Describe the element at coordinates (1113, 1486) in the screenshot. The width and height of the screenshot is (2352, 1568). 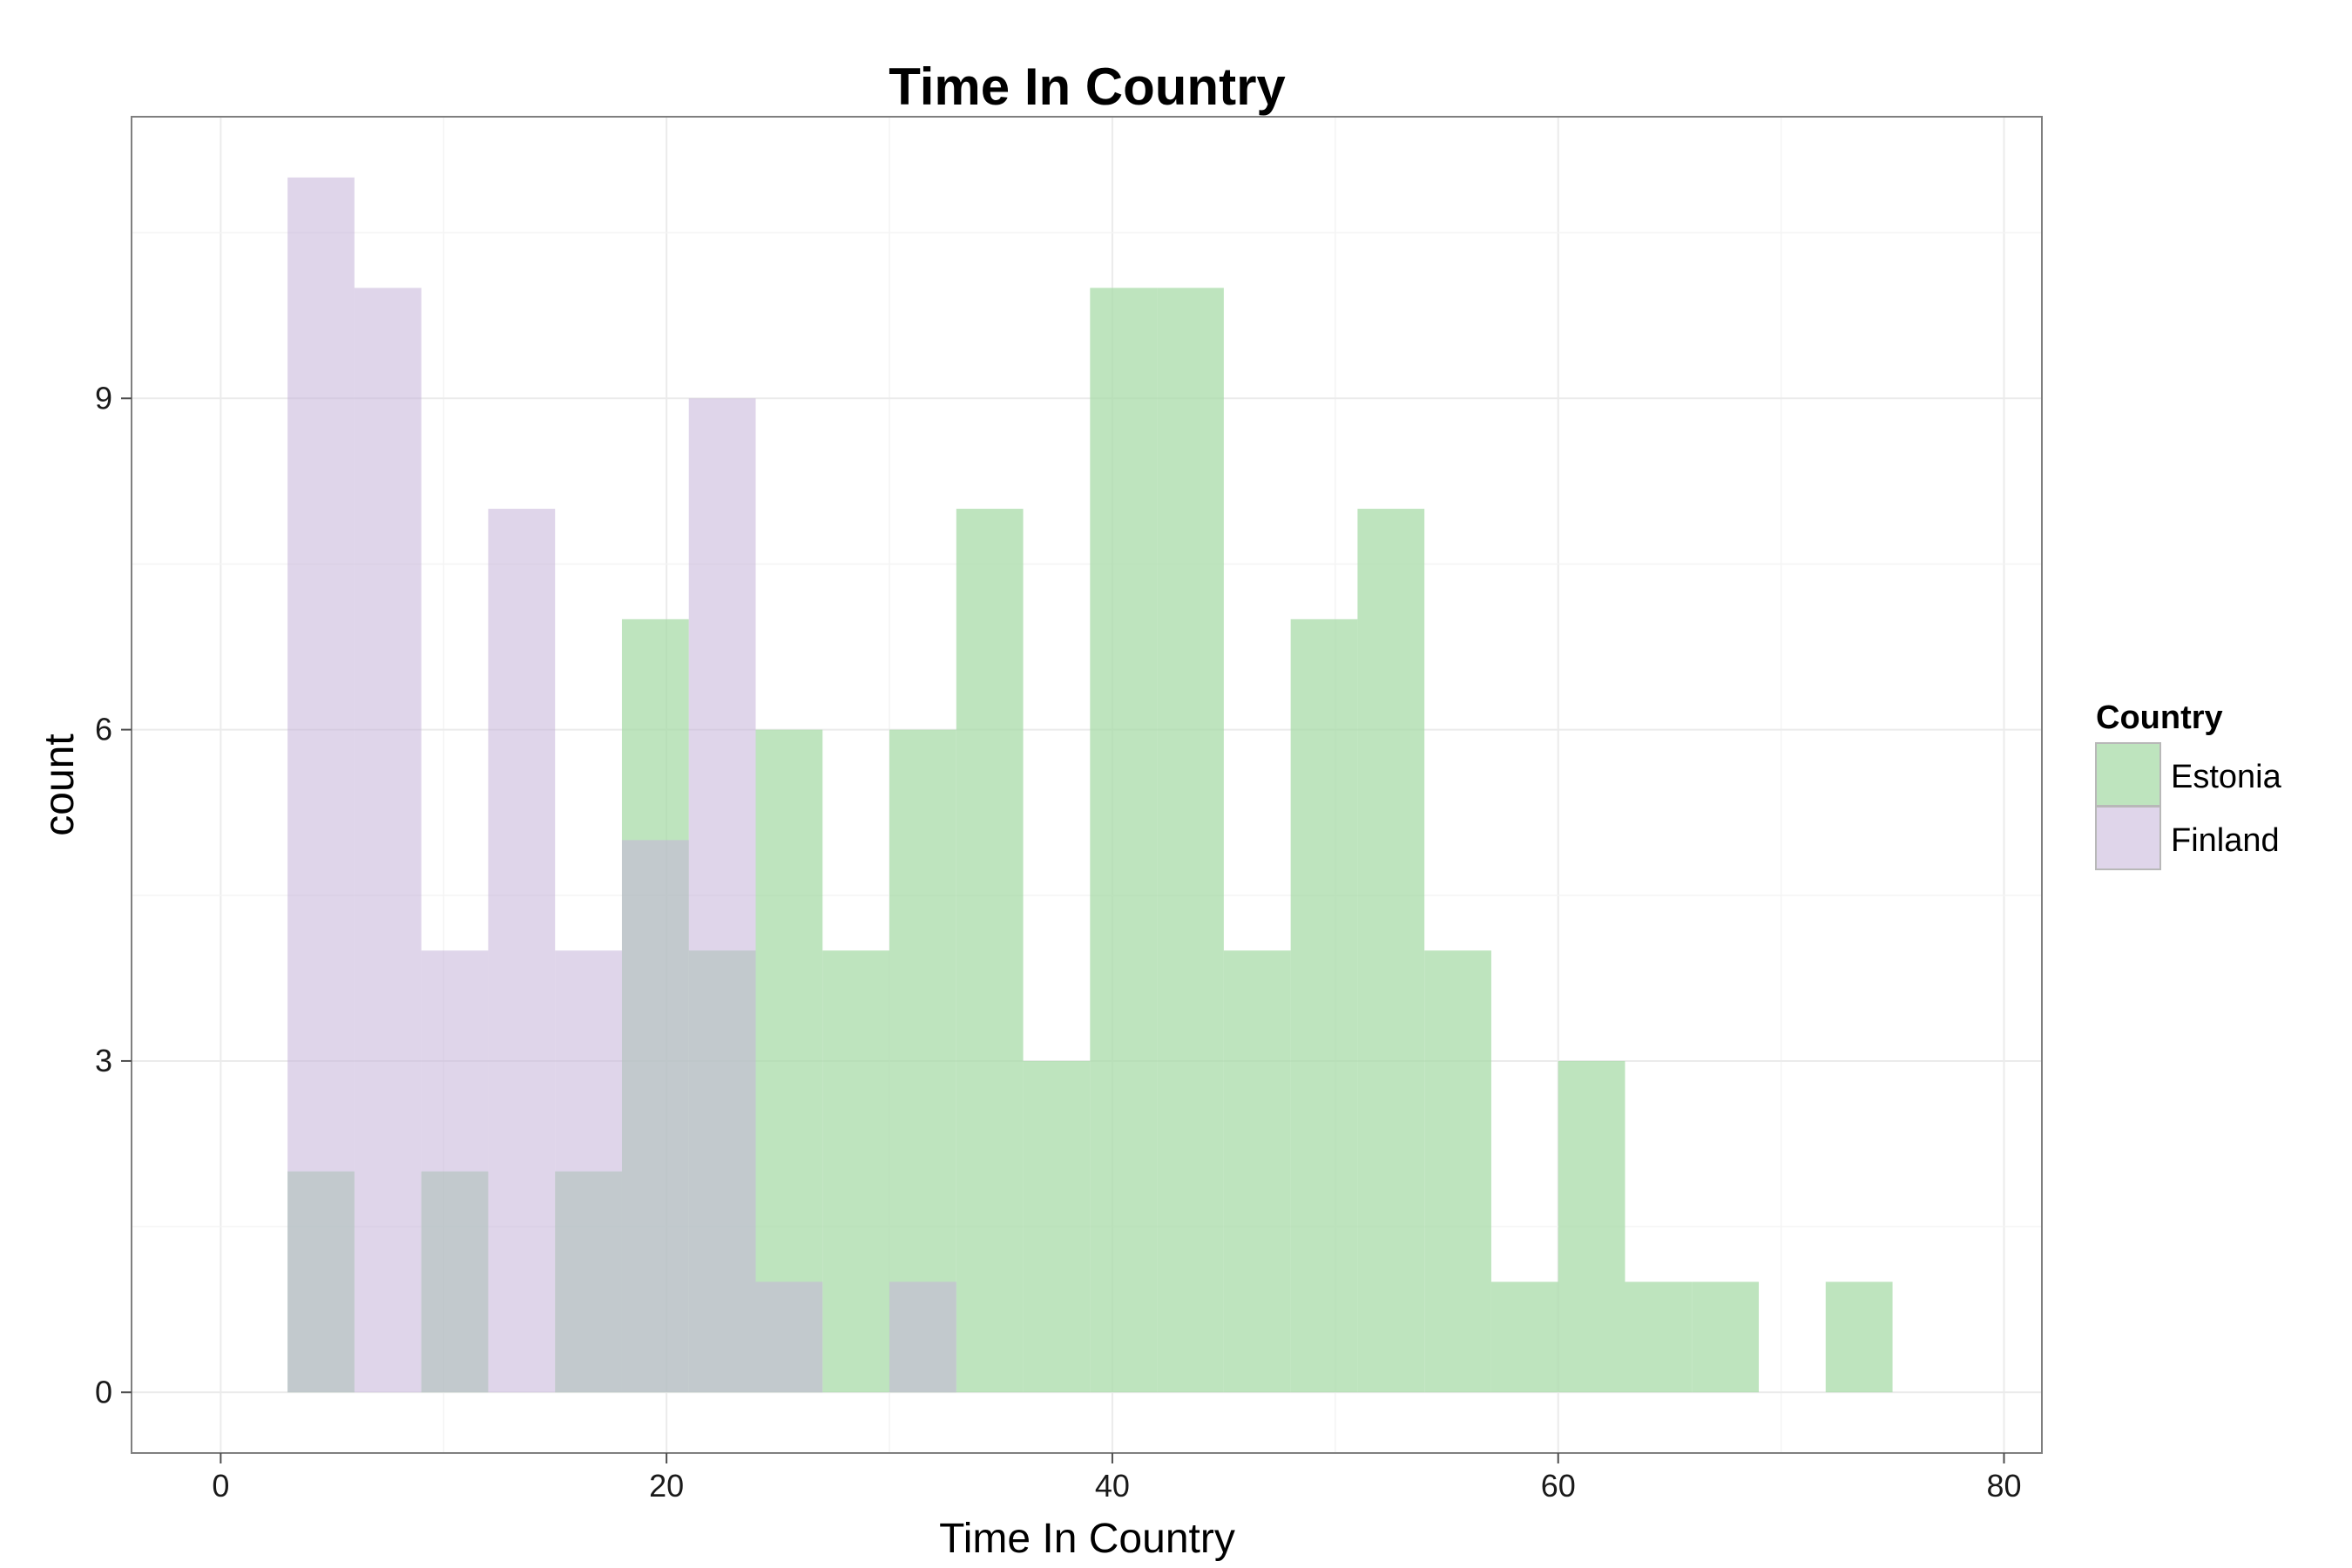
I see `x-tick-label: 40` at that location.